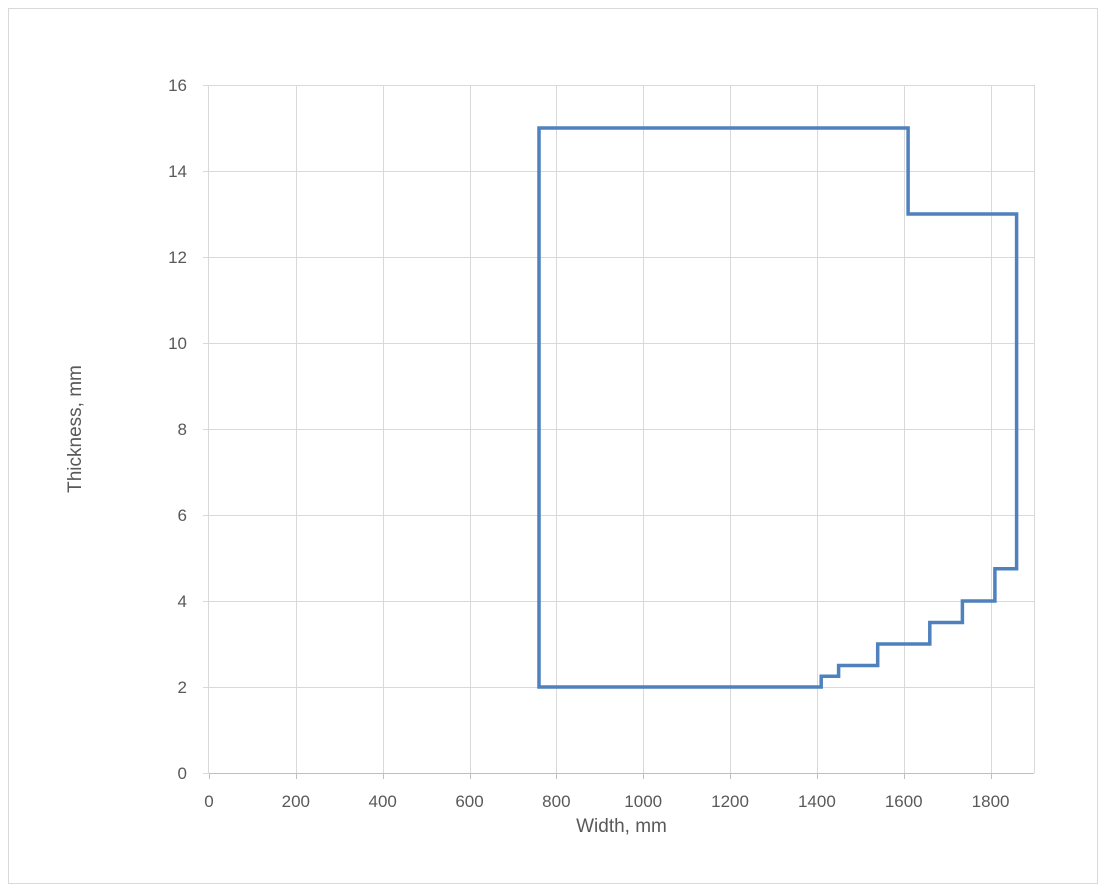  I want to click on y-axis-title: Thickness, mm, so click(75, 429).